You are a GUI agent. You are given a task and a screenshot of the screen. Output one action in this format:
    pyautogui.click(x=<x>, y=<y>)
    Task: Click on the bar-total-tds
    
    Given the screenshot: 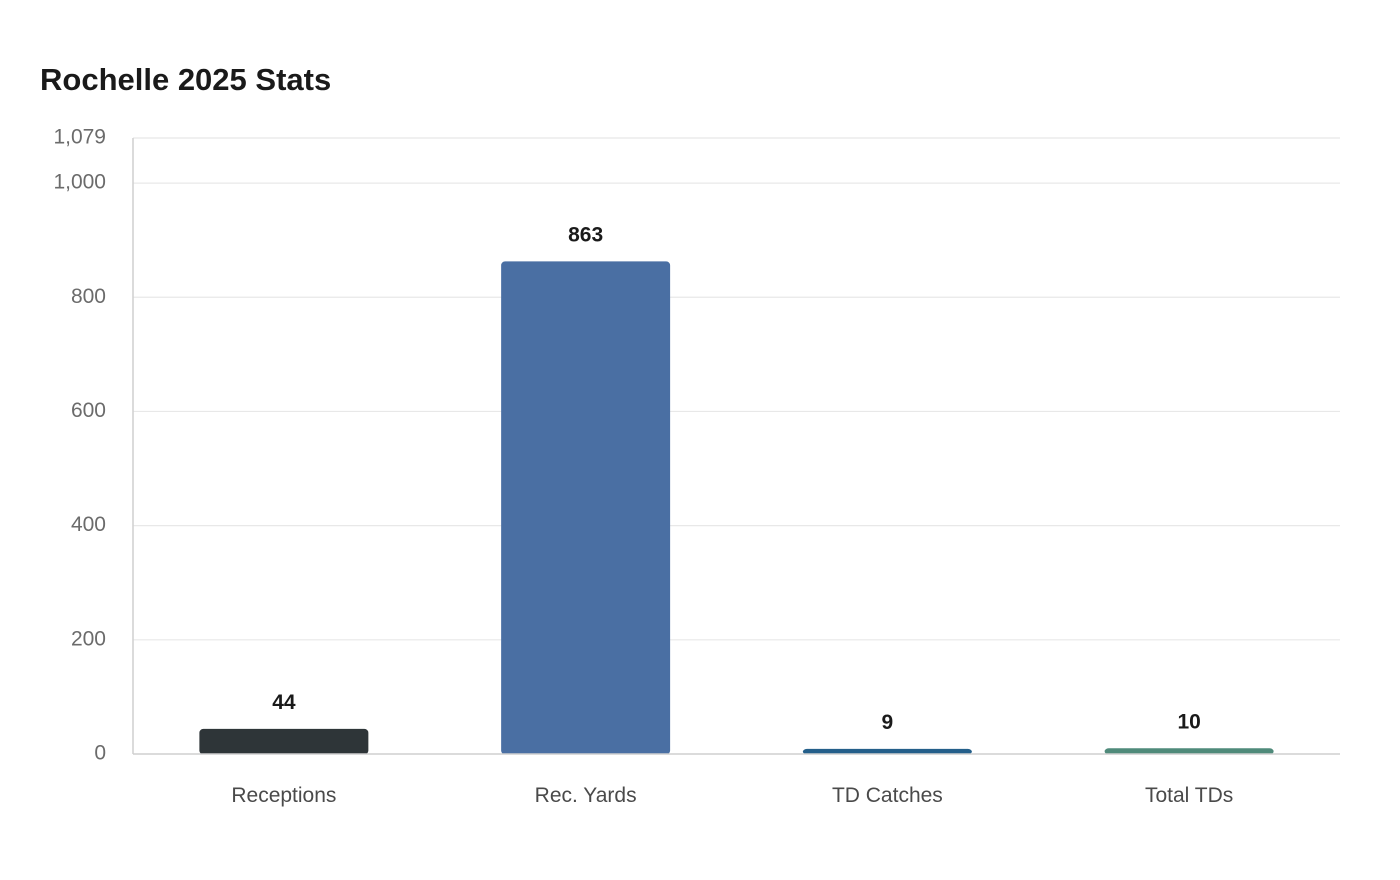 What is the action you would take?
    pyautogui.click(x=1189, y=751)
    